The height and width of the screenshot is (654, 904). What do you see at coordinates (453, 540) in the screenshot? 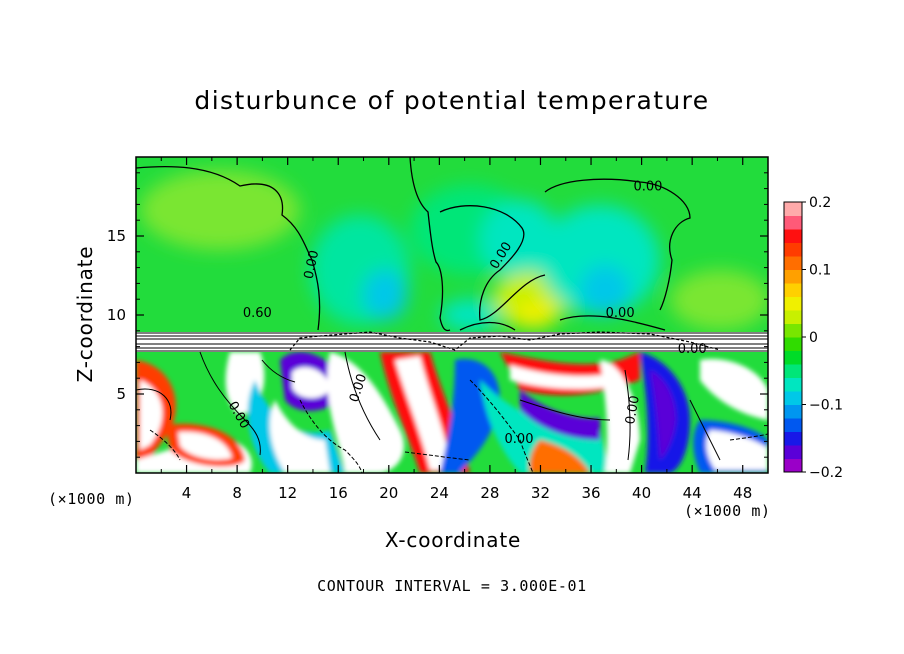
I see `x-axis-label: X-coordinate` at bounding box center [453, 540].